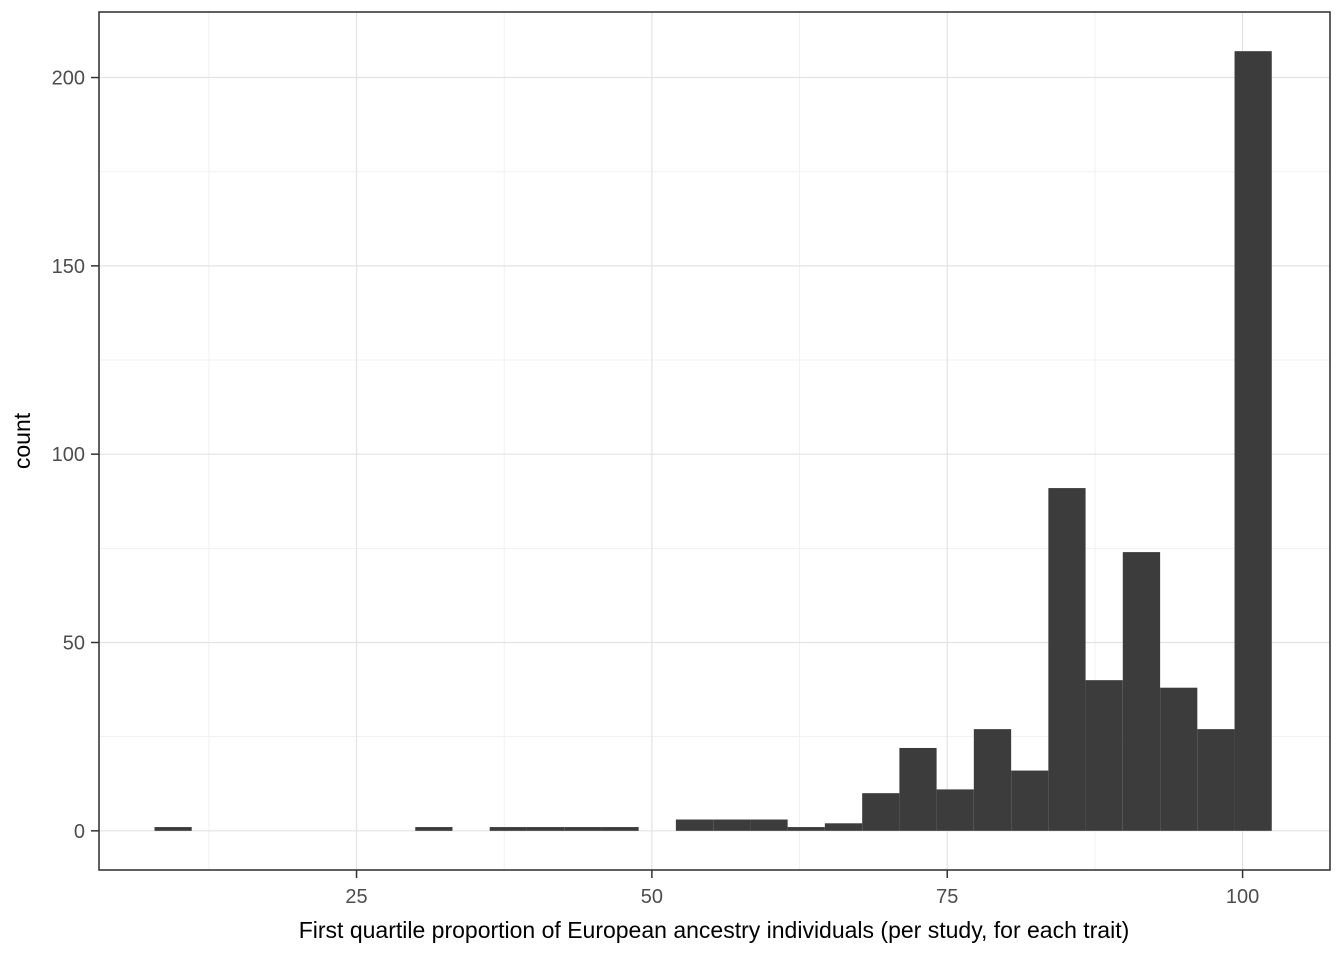 The image size is (1344, 960). I want to click on y-tick-label: 150, so click(68, 267).